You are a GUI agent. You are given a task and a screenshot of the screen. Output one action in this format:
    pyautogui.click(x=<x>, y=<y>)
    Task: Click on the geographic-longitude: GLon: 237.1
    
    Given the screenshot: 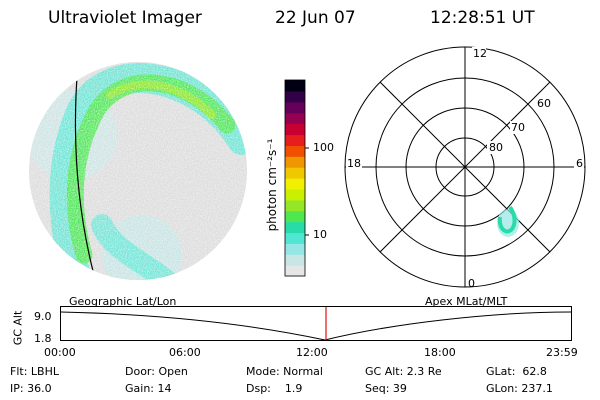 What is the action you would take?
    pyautogui.click(x=519, y=388)
    